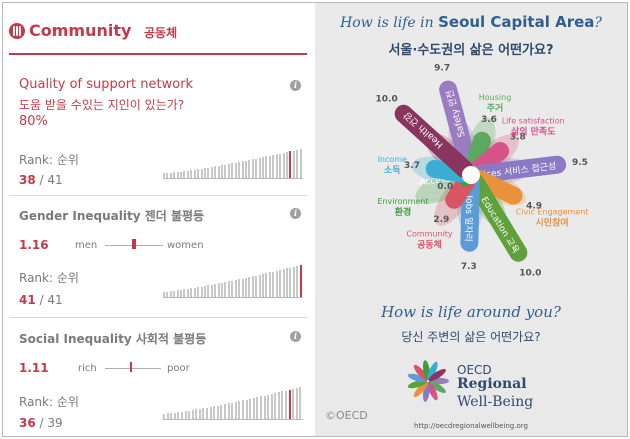 The height and width of the screenshot is (439, 630). I want to click on around-you-title: How is life around you?, so click(471, 312).